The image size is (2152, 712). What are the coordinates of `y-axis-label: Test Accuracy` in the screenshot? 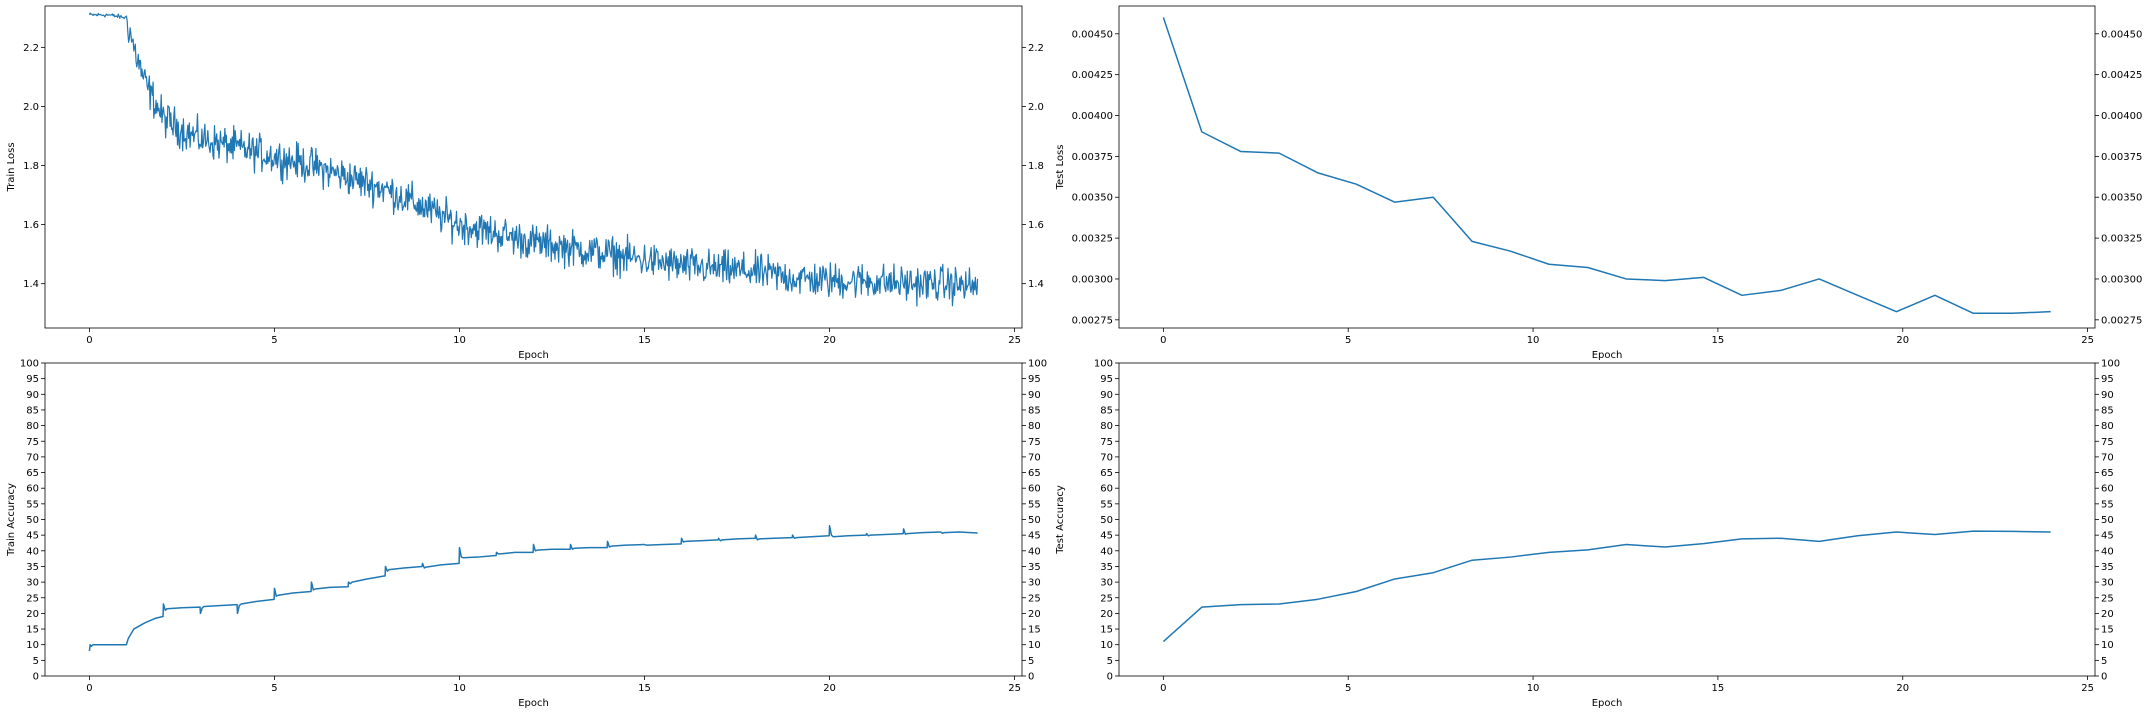 It's located at (1060, 520).